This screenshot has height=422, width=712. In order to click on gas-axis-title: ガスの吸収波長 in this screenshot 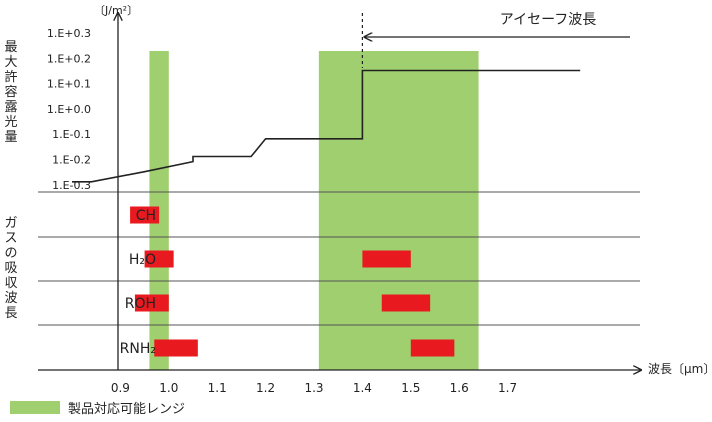, I will do `click(11, 268)`.